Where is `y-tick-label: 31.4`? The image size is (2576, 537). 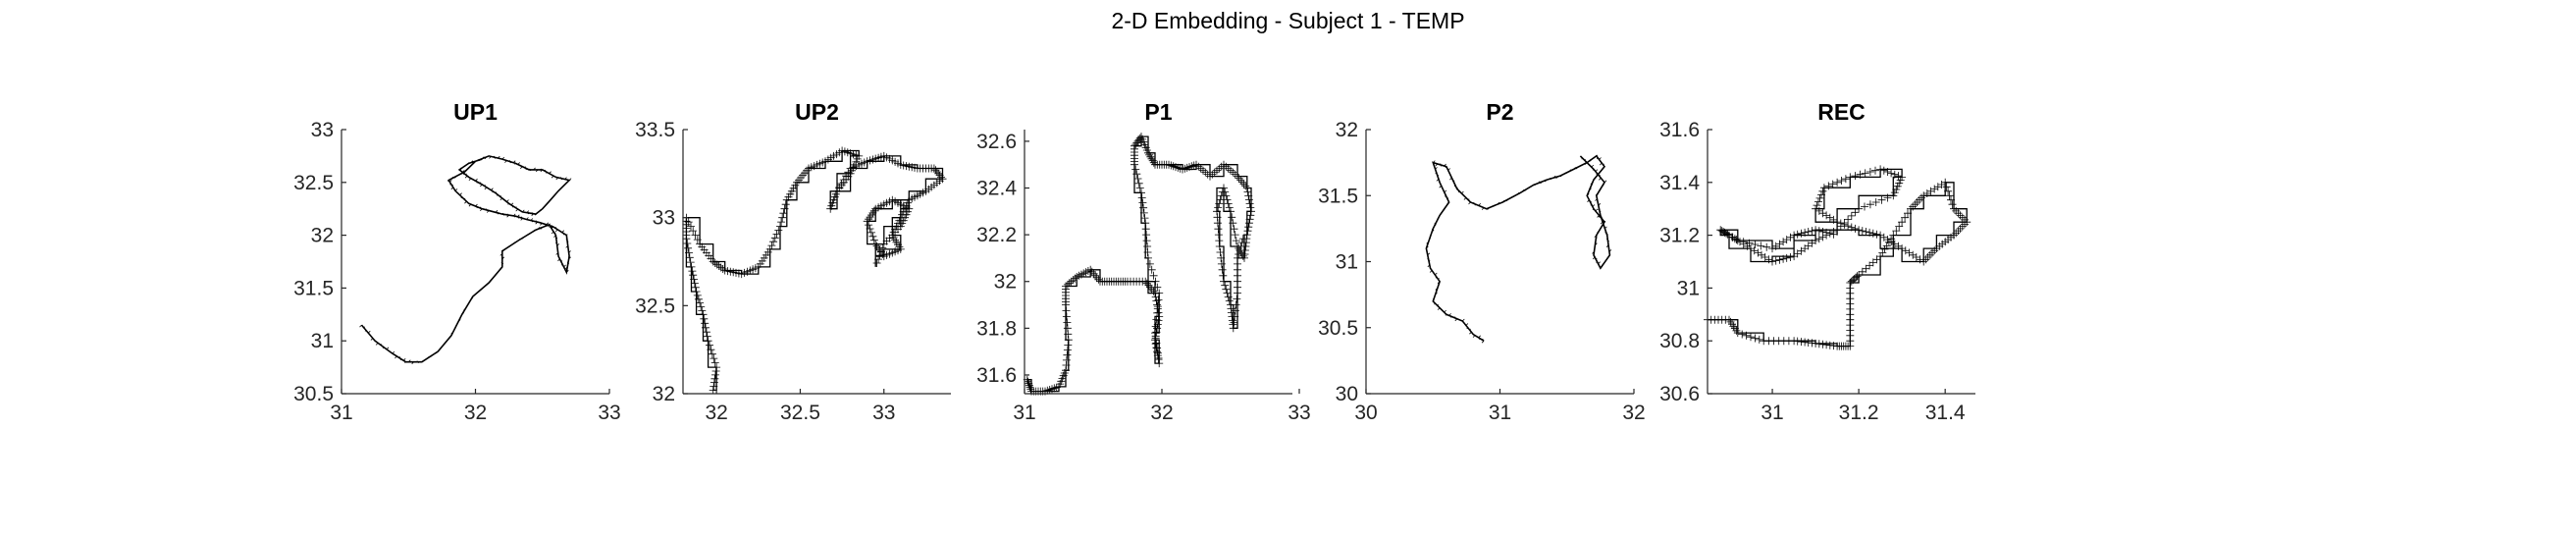 y-tick-label: 31.4 is located at coordinates (1679, 183).